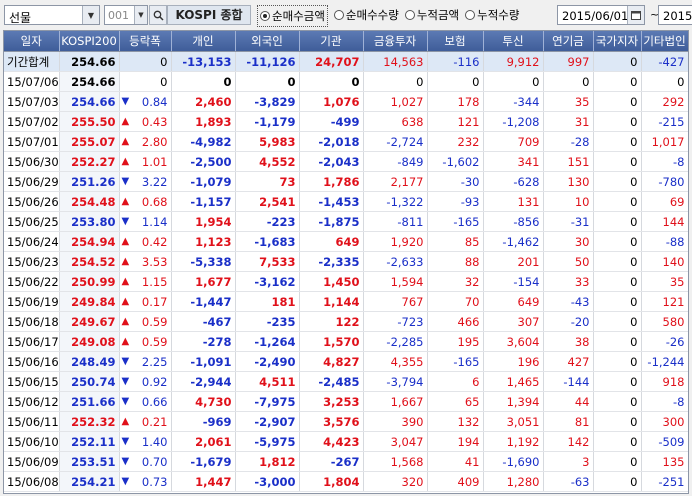 The width and height of the screenshot is (692, 496). I want to click on date-cell: 15/06/26, so click(32, 201).